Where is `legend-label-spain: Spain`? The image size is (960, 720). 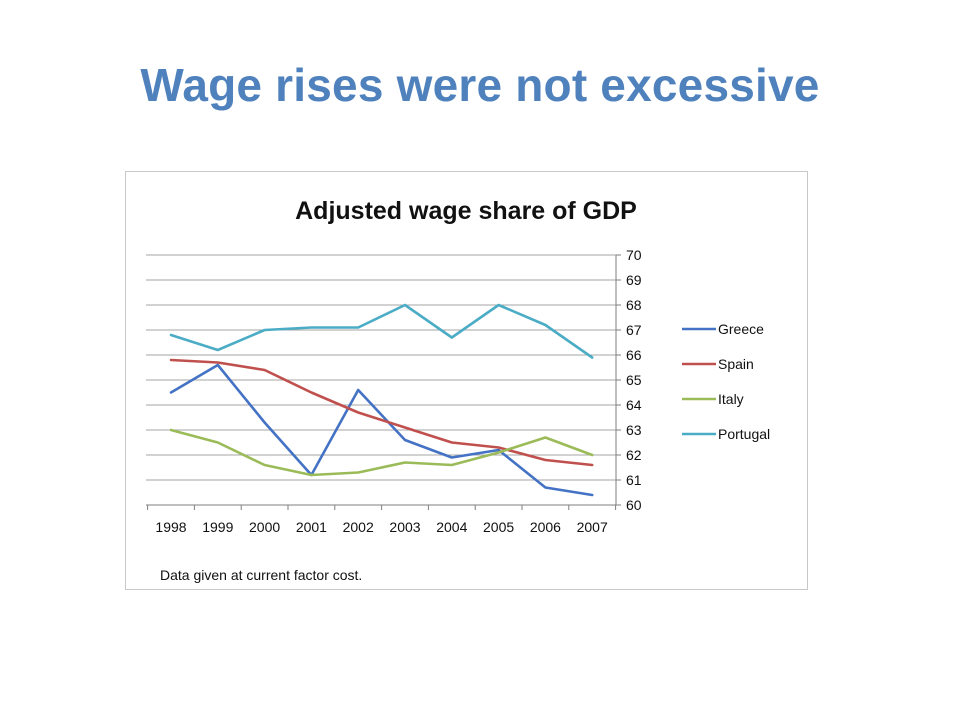 legend-label-spain: Spain is located at coordinates (736, 364).